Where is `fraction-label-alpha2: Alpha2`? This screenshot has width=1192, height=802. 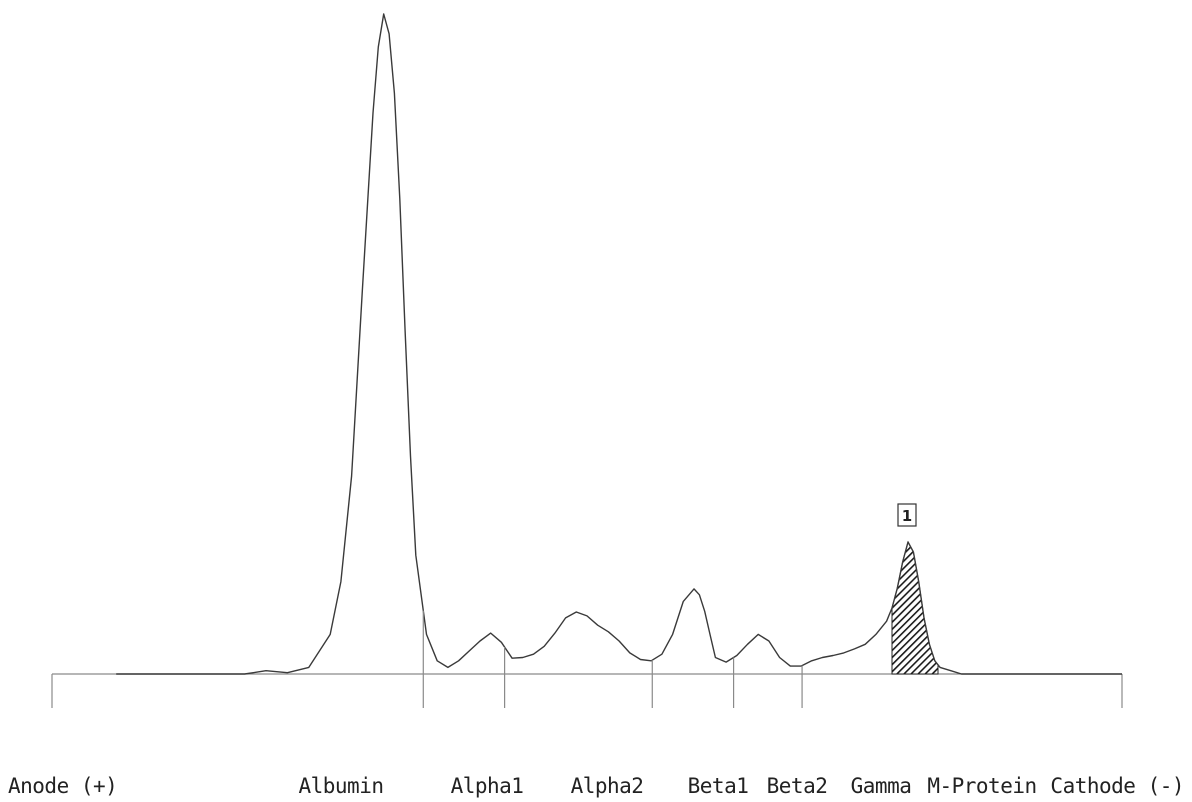
fraction-label-alpha2: Alpha2 is located at coordinates (607, 786).